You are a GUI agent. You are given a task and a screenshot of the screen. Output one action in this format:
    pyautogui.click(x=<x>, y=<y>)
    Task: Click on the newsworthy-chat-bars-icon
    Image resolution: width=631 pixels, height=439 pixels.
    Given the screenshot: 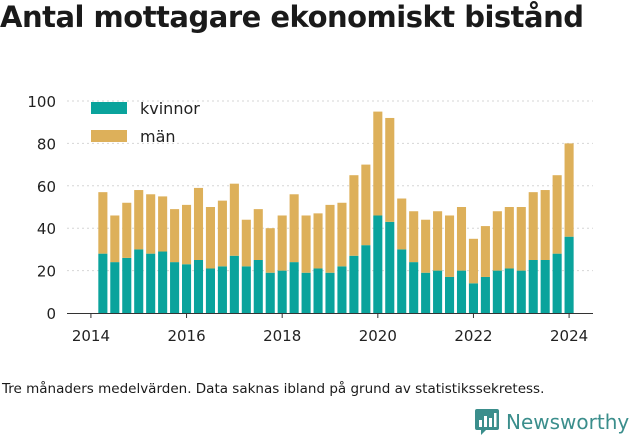 What is the action you would take?
    pyautogui.click(x=487, y=422)
    